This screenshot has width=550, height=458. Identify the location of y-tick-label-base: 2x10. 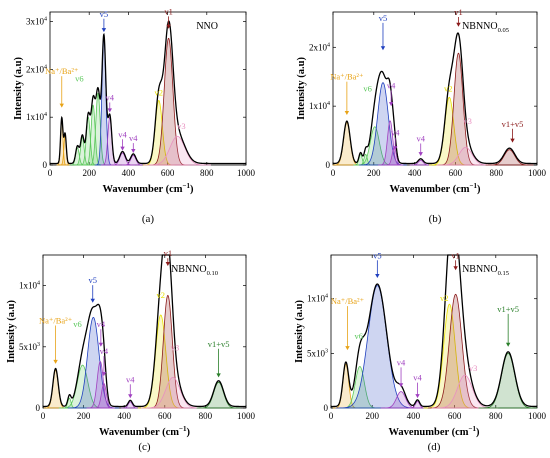
(35, 69).